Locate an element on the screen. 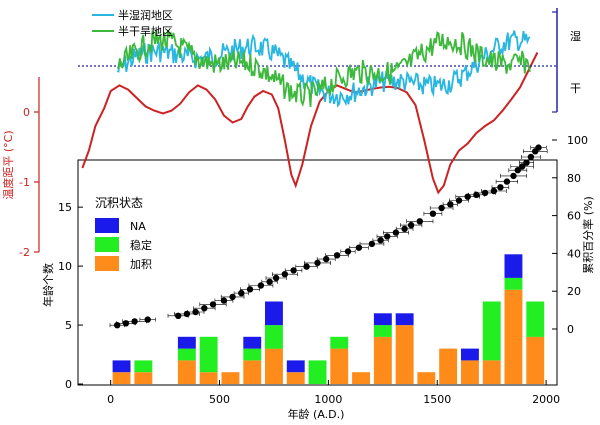 Image resolution: width=600 pixels, height=425 pixels. percent-tick-label-3: 60 is located at coordinates (574, 216).